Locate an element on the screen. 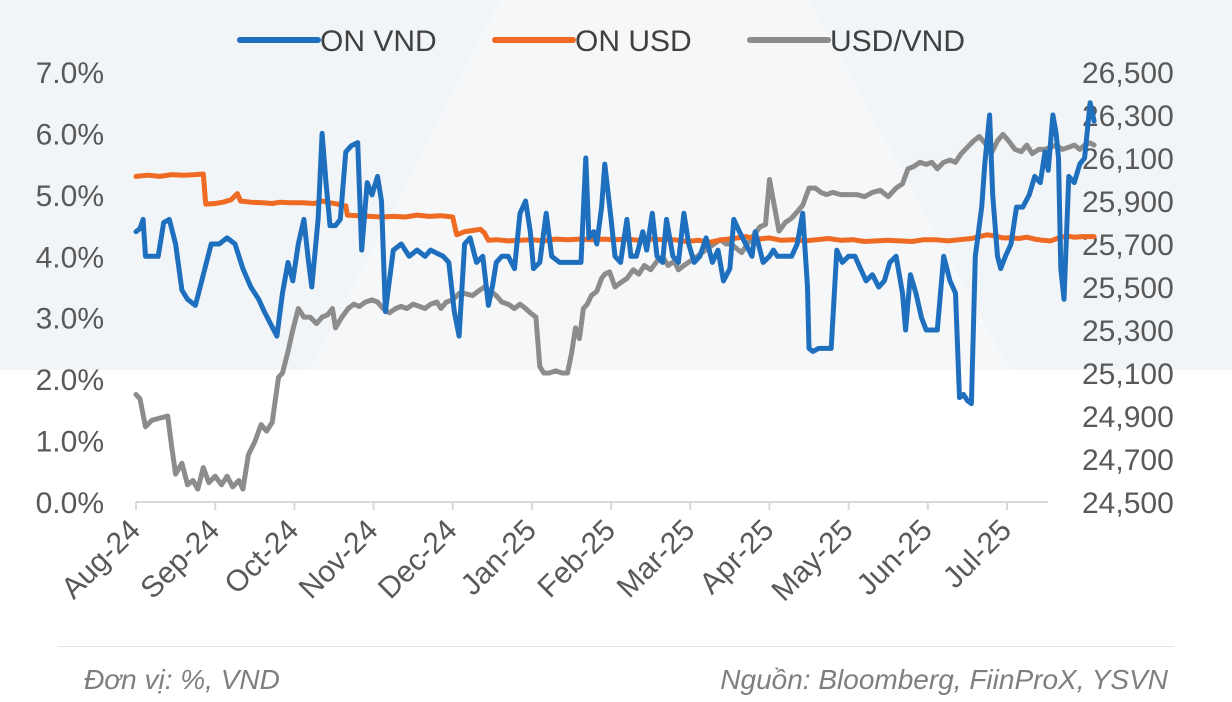 Image resolution: width=1232 pixels, height=702 pixels. y-left-tick-label: 5.0% is located at coordinates (70, 196).